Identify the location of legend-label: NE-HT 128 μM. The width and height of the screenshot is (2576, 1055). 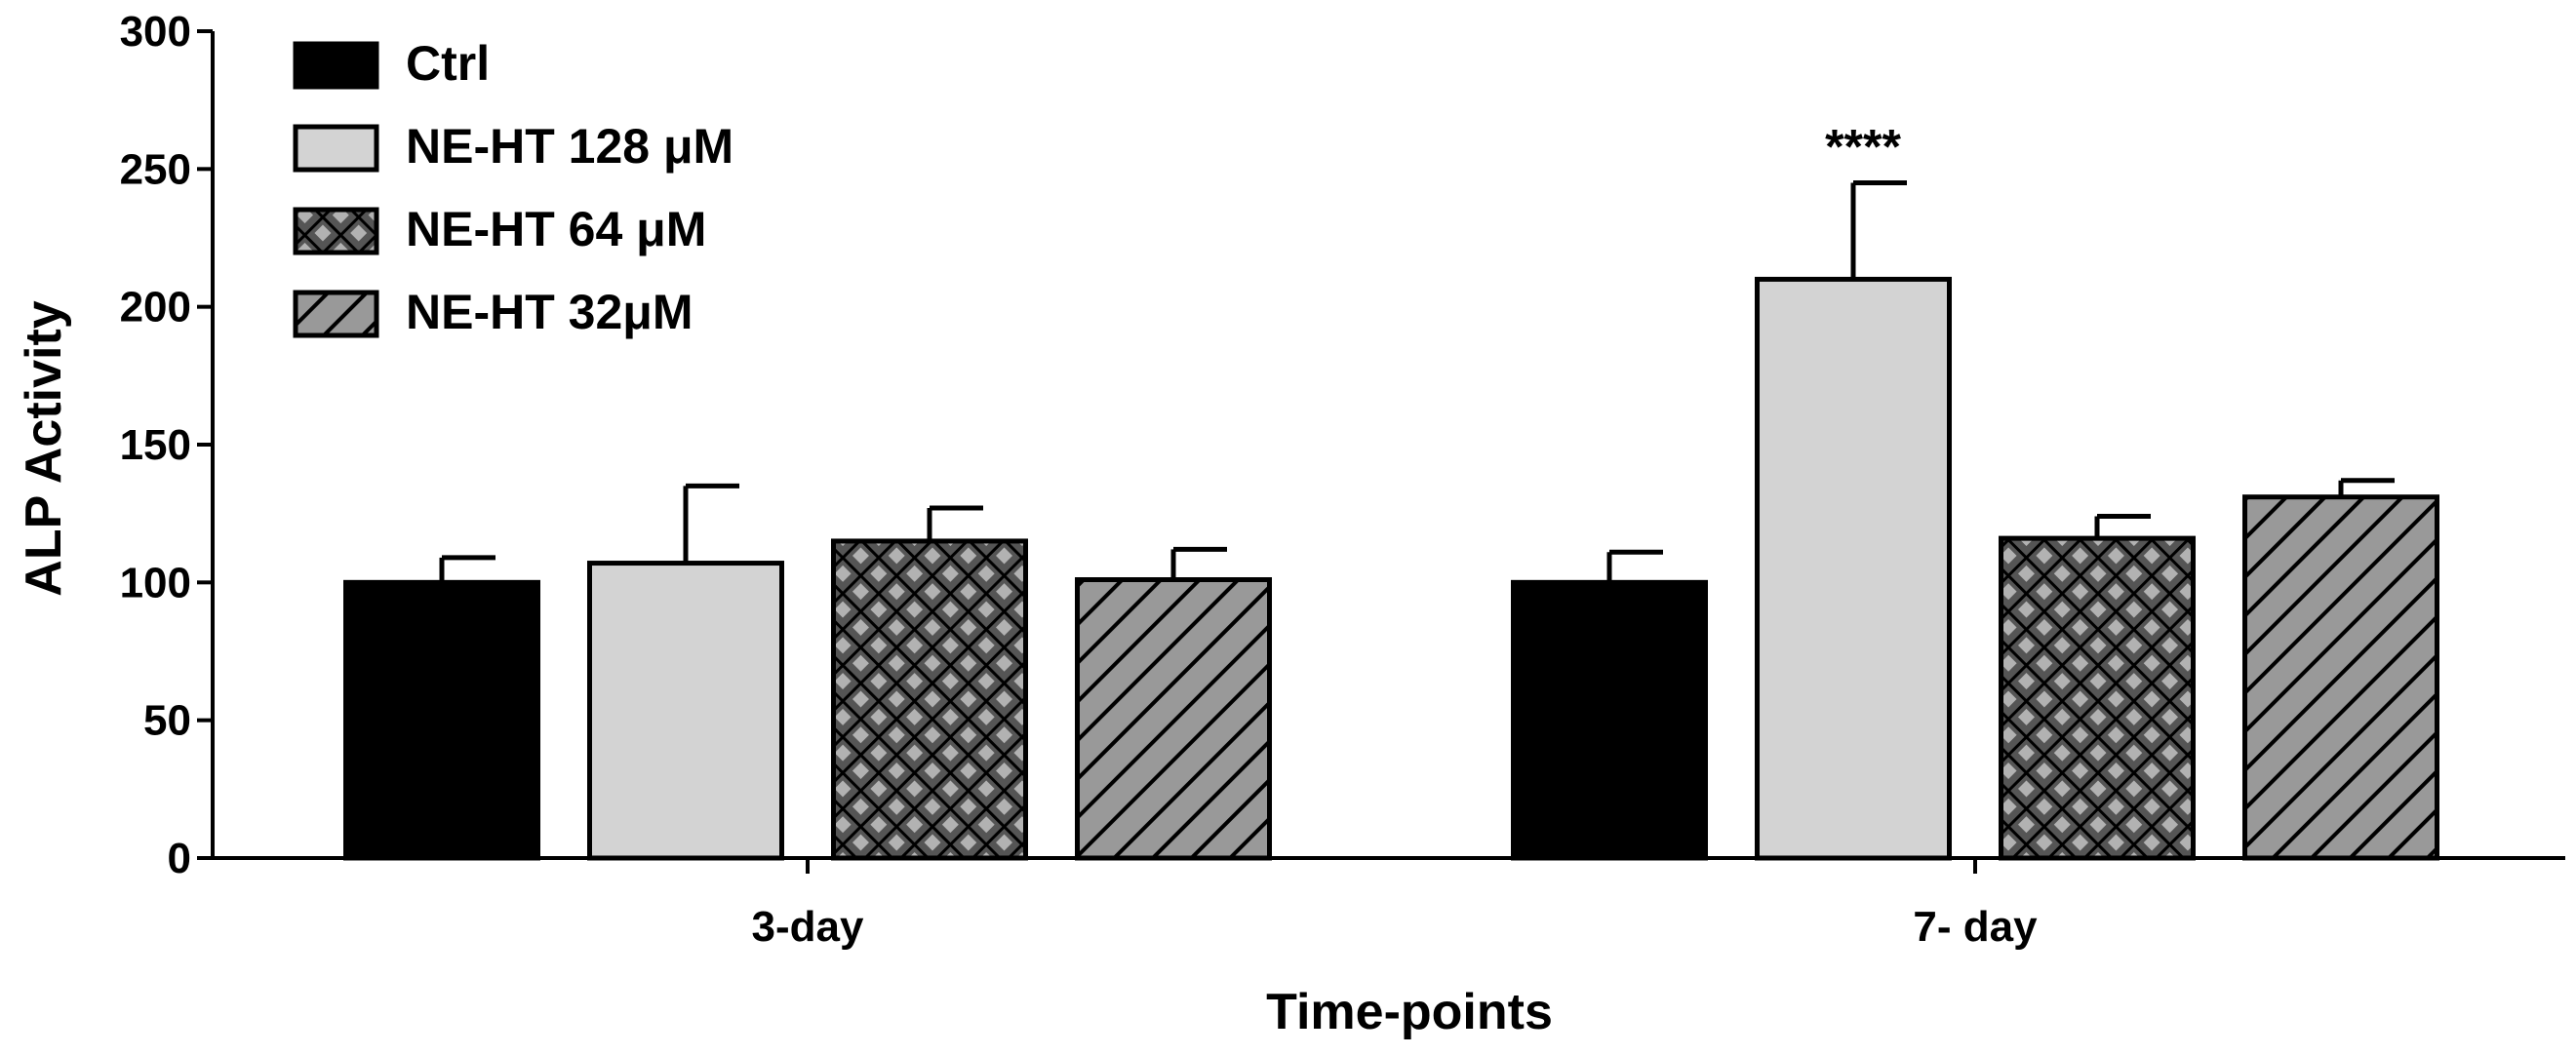
(569, 146).